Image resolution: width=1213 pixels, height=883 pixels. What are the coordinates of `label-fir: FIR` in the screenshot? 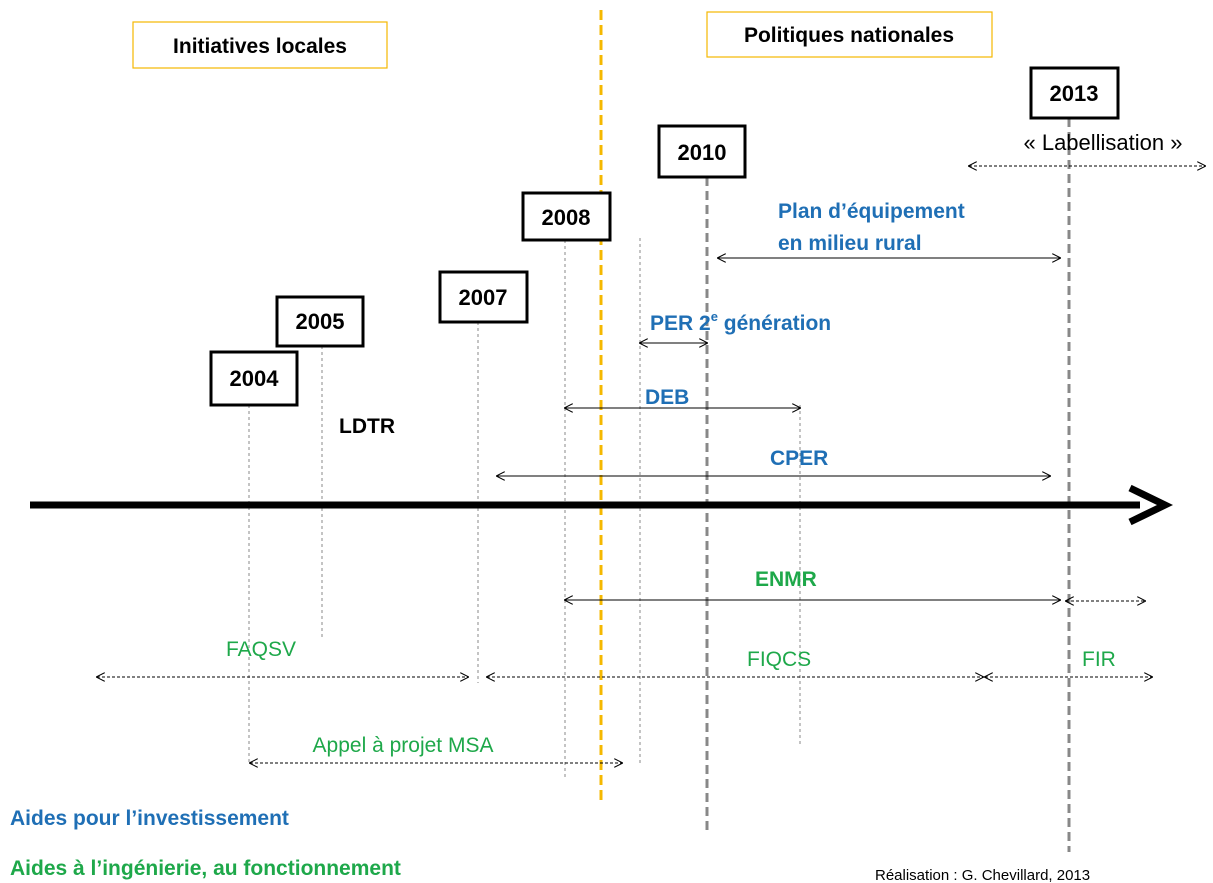 It's located at (1099, 659).